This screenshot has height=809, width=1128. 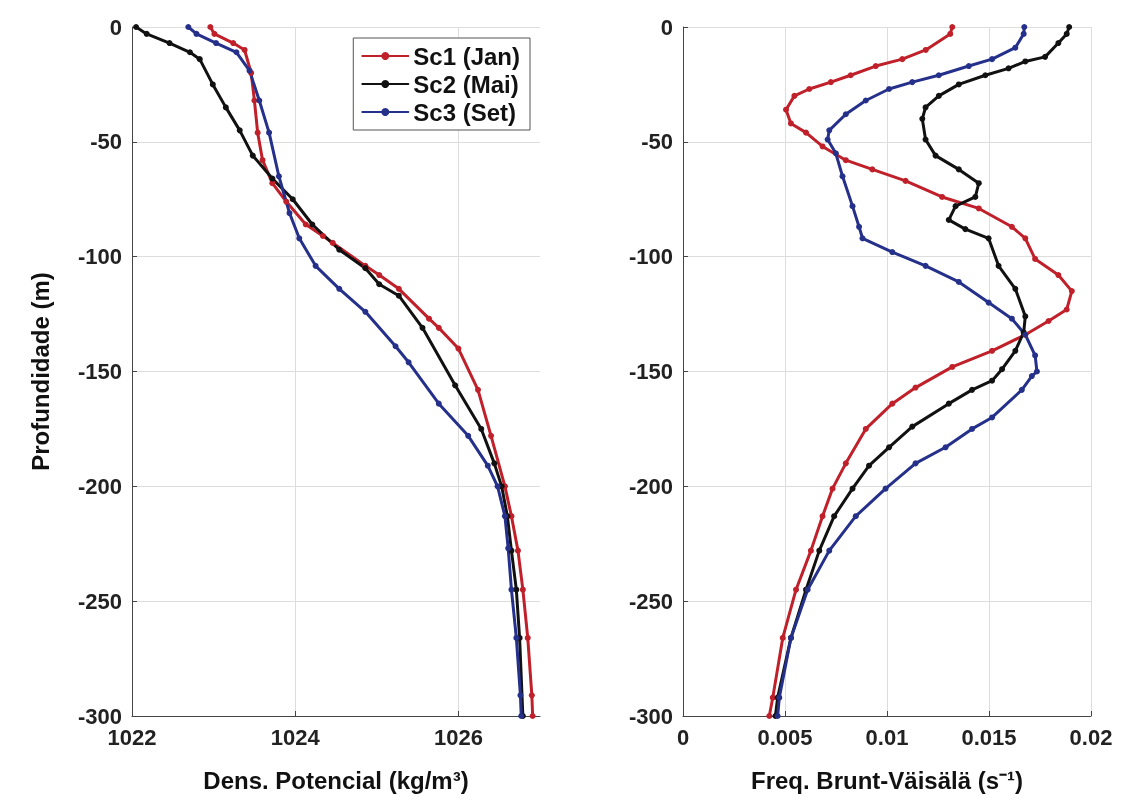 I want to click on x-tick-label: 0, so click(x=683, y=737).